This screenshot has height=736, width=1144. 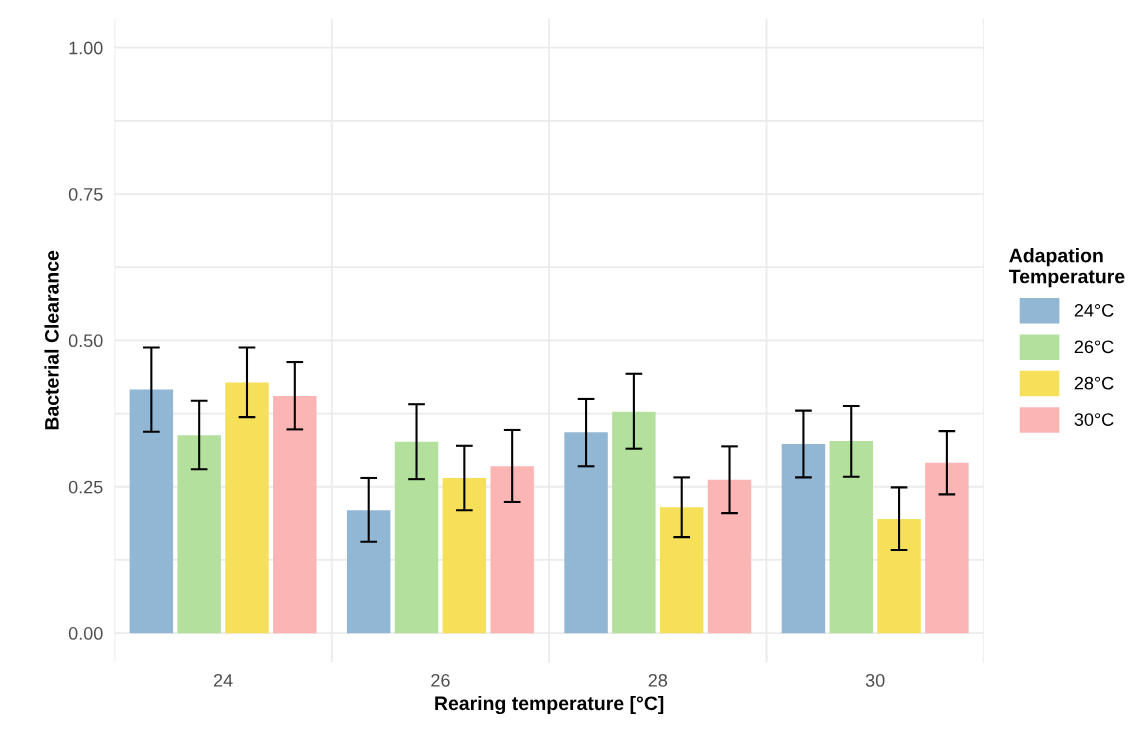 What do you see at coordinates (1094, 419) in the screenshot?
I see `legend-label: 30°C` at bounding box center [1094, 419].